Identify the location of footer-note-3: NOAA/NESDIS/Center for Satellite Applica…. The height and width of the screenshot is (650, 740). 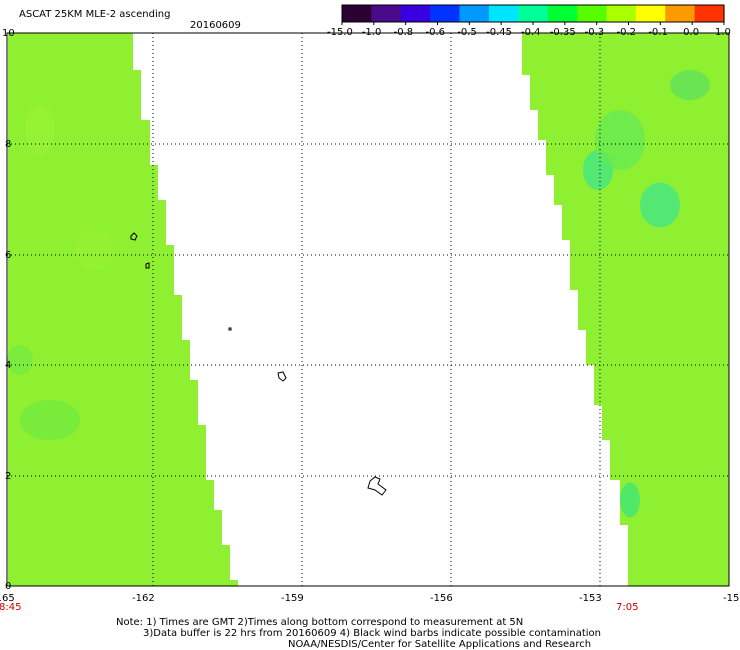
(440, 644).